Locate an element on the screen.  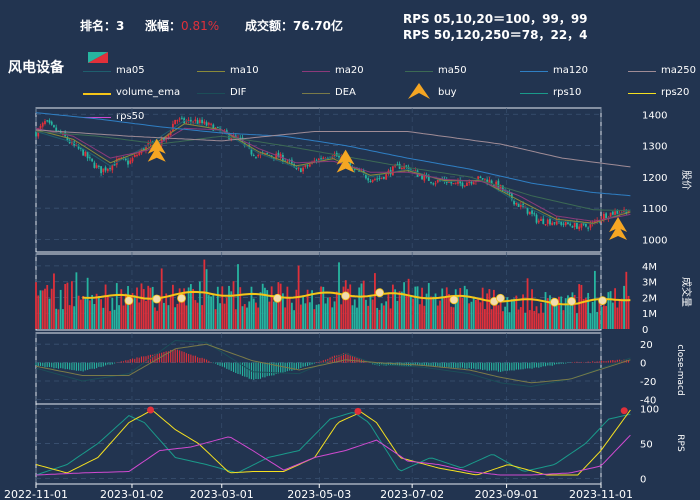
macd-dif-line is located at coordinates (333, 363).